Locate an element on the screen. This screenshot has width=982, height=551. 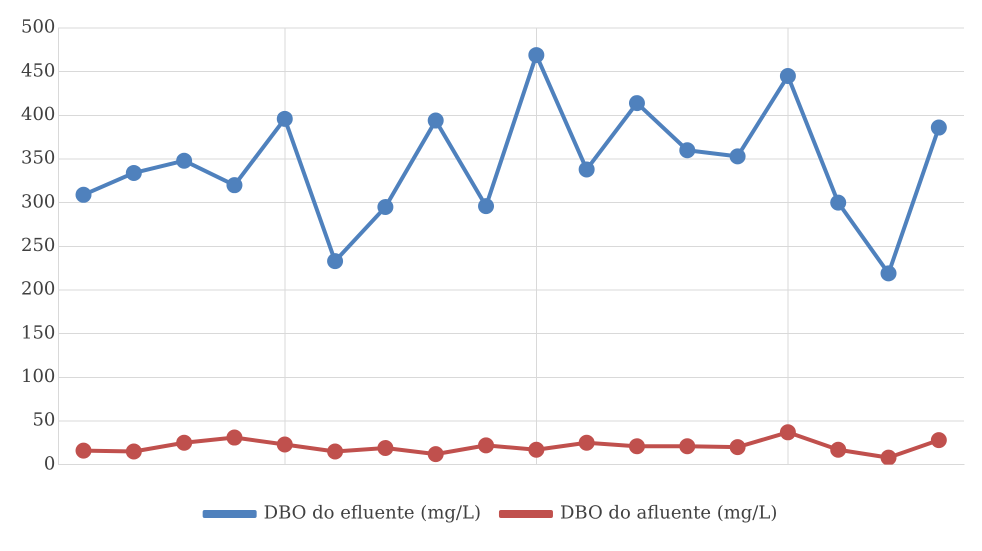
y-tick-label: 500 is located at coordinates (38, 27).